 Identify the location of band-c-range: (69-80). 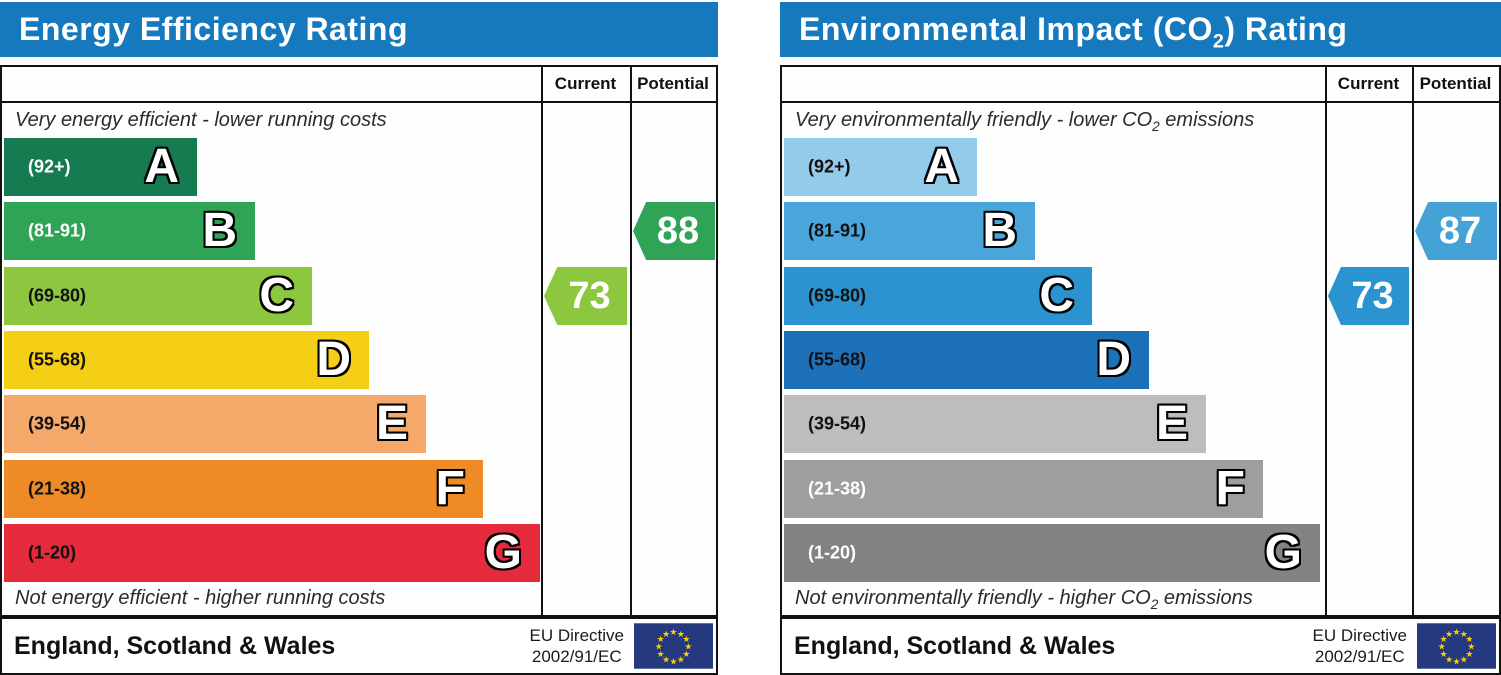
(837, 295).